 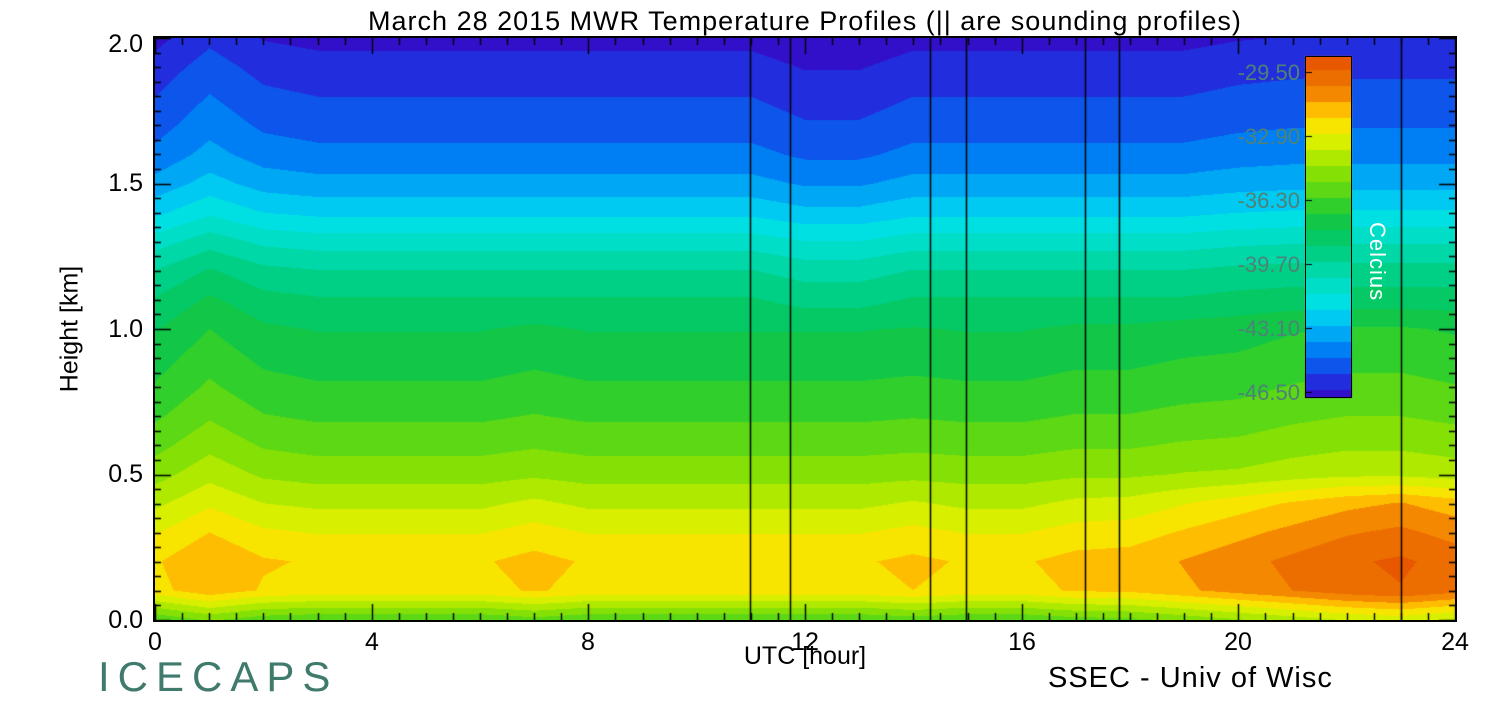 I want to click on colorbar-tick-label: -46.50, so click(x=1268, y=392).